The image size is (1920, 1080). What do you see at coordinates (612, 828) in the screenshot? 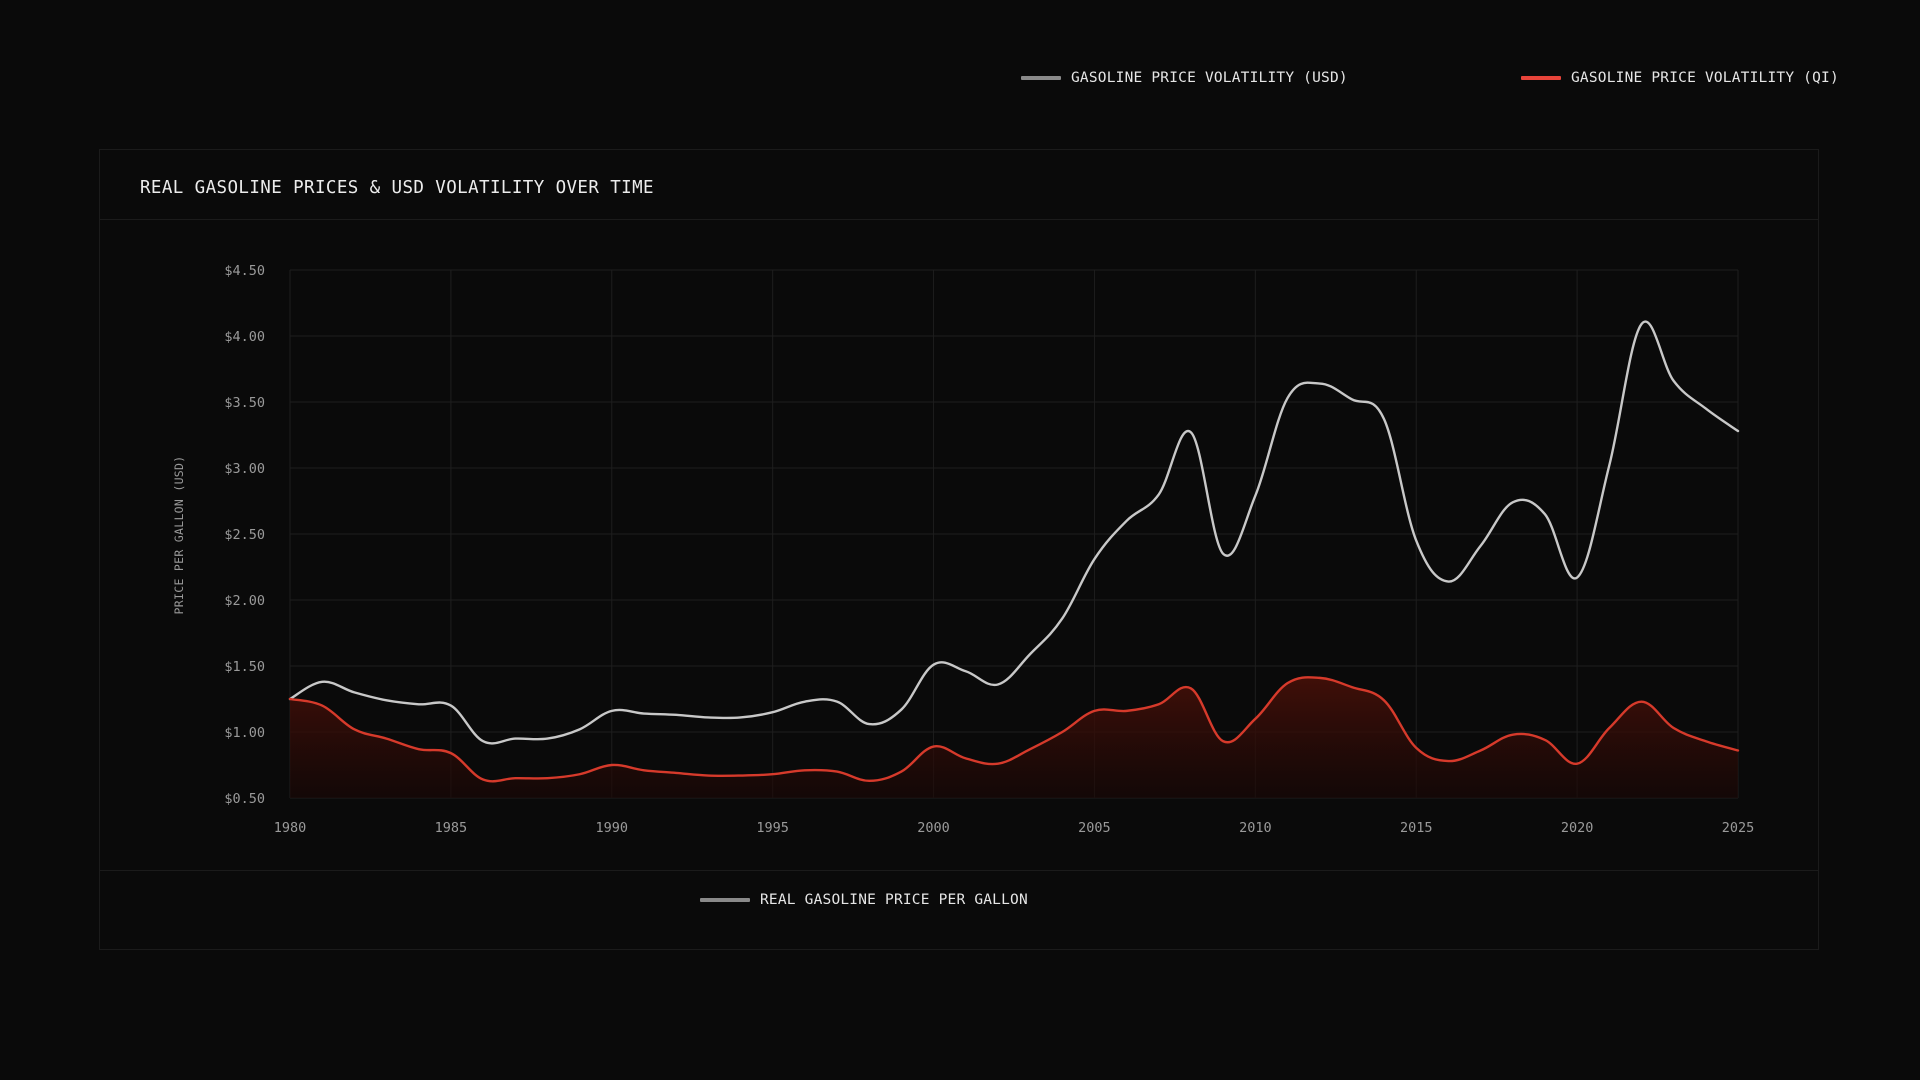
I see `x-tick-label: 1990` at bounding box center [612, 828].